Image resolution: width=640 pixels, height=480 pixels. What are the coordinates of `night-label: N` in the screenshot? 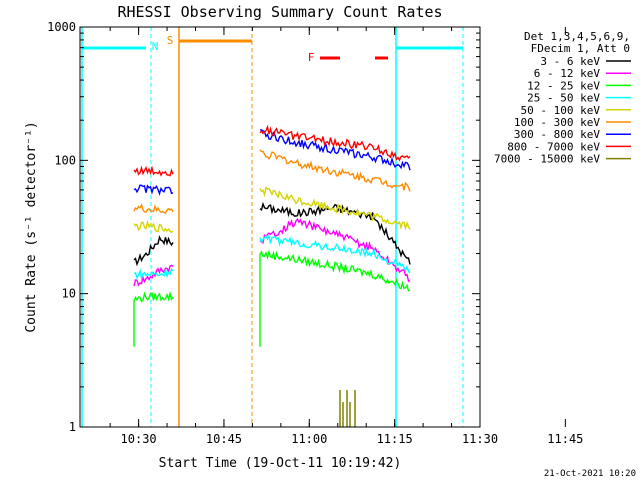 It's located at (155, 46).